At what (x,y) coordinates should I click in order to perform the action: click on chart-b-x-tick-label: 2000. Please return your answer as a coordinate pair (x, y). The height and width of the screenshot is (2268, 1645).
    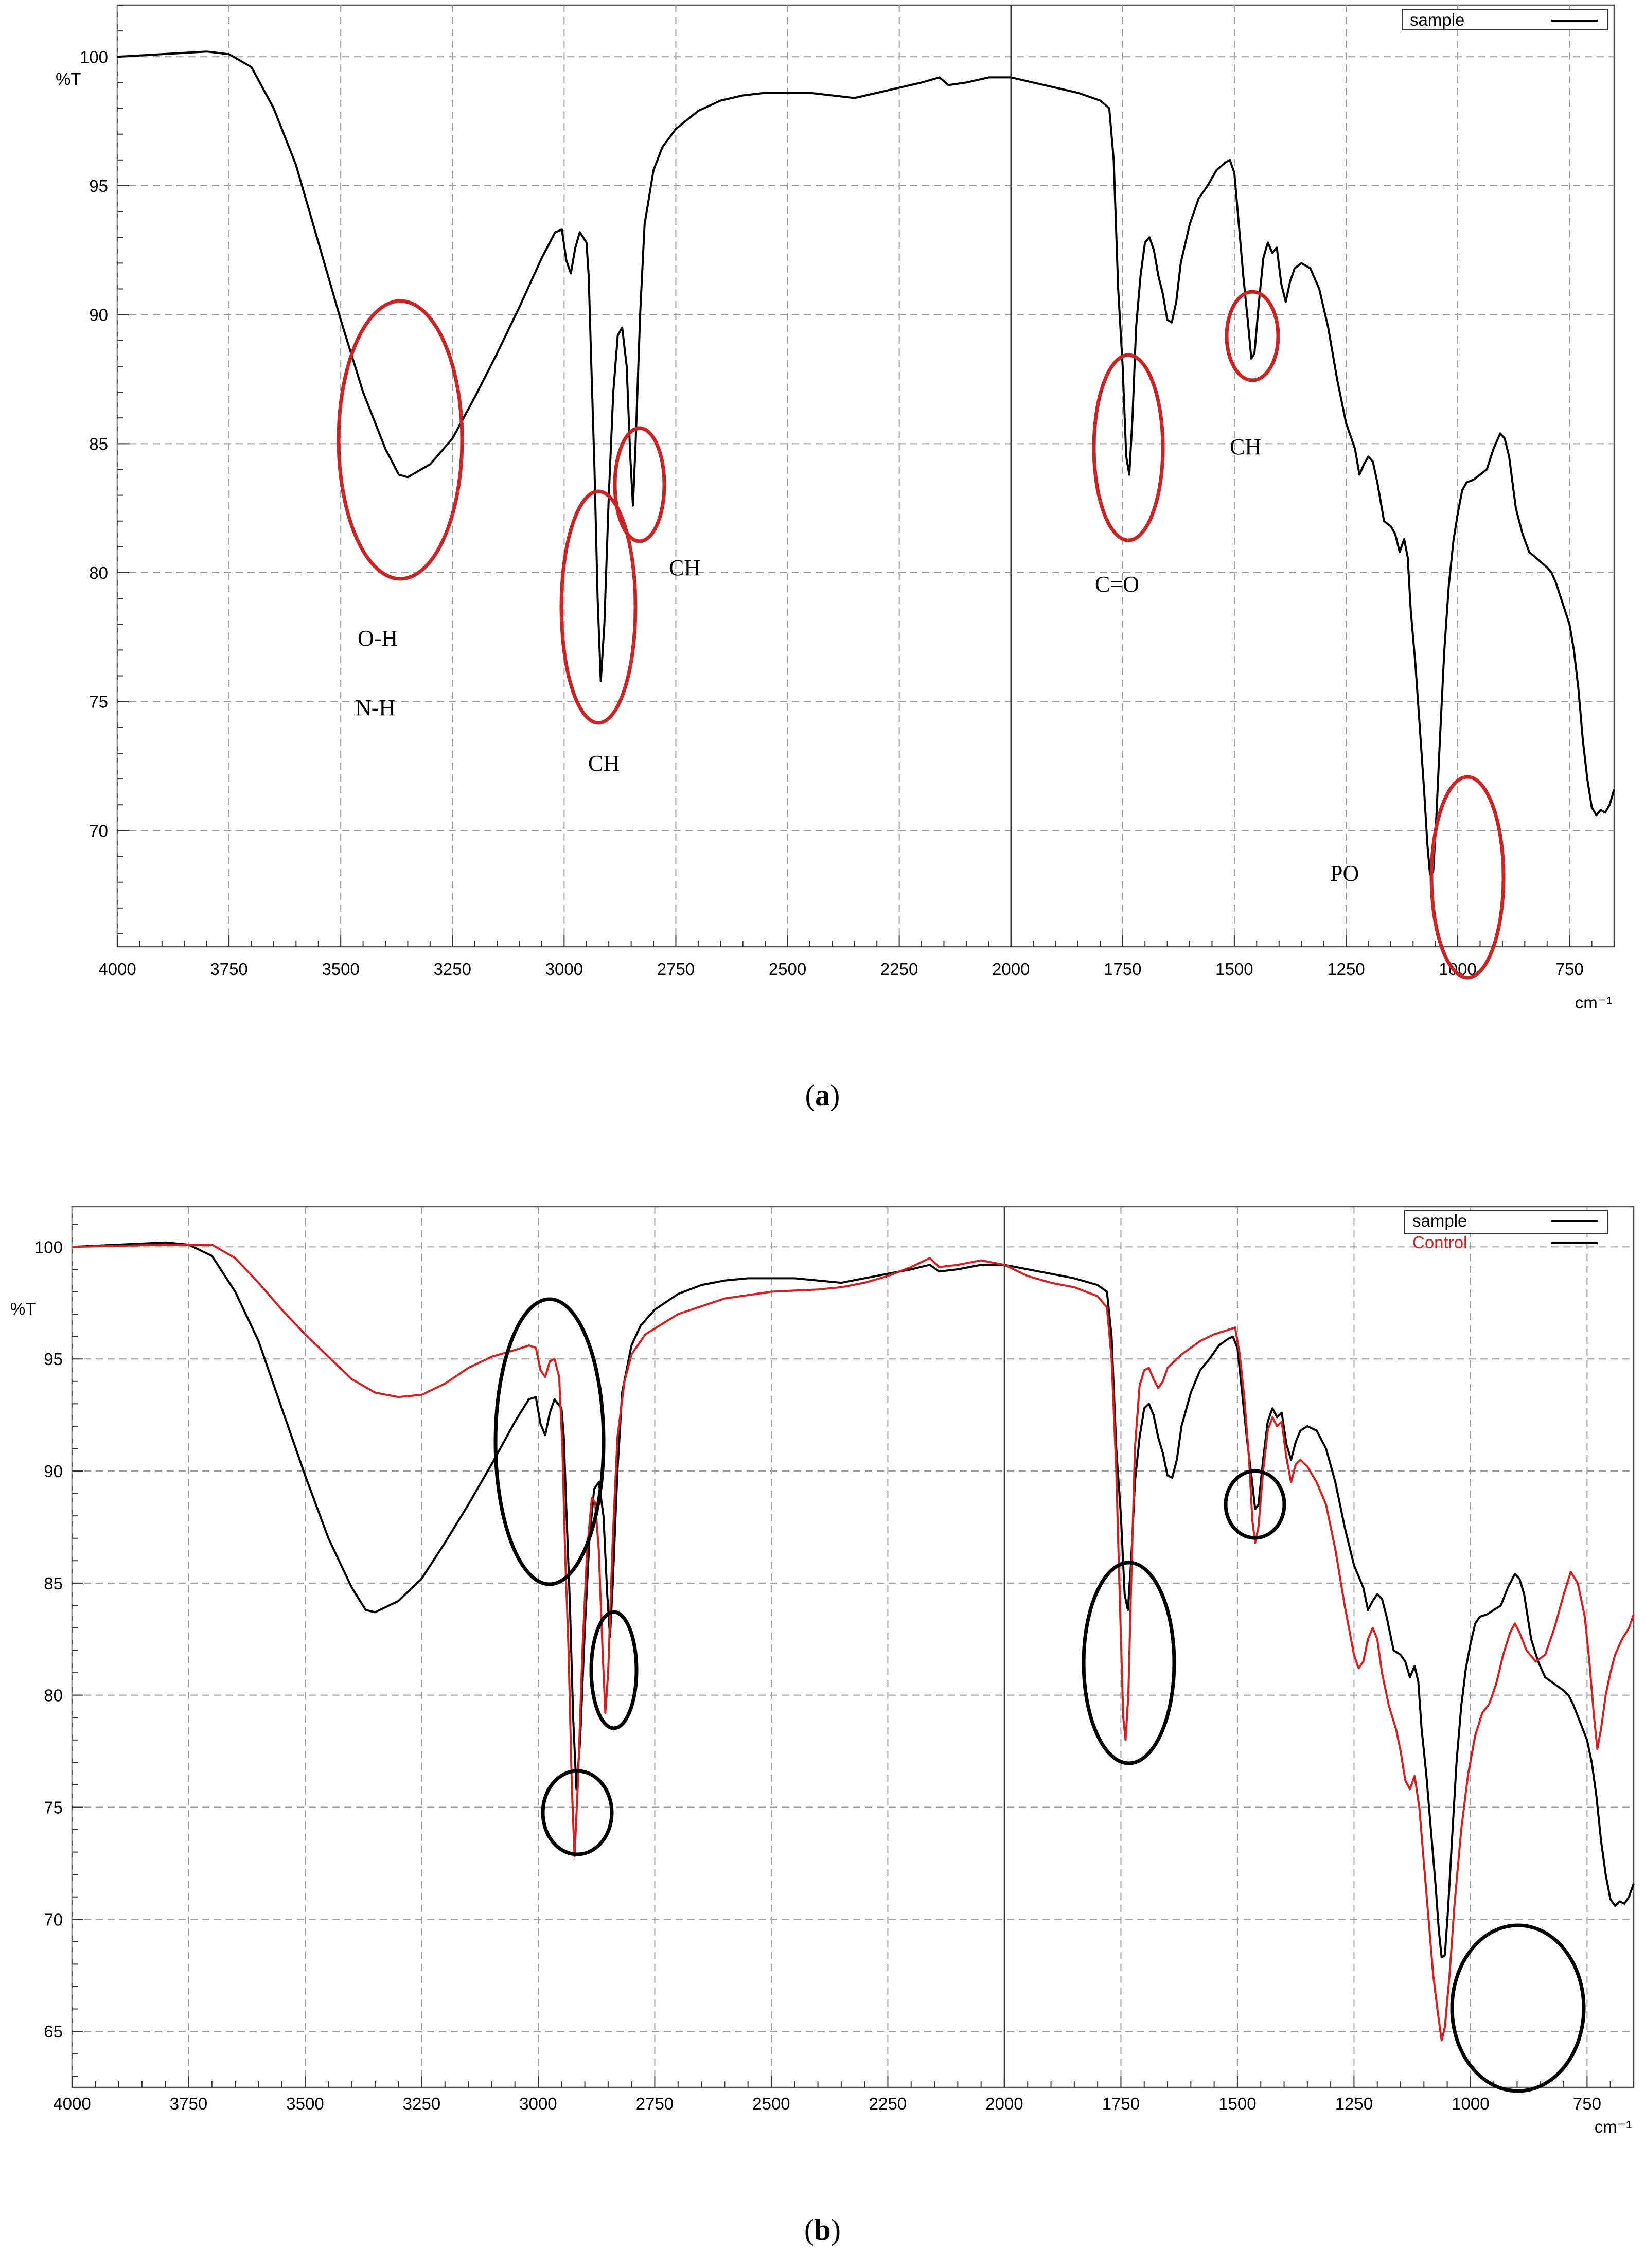
    Looking at the image, I should click on (1004, 2103).